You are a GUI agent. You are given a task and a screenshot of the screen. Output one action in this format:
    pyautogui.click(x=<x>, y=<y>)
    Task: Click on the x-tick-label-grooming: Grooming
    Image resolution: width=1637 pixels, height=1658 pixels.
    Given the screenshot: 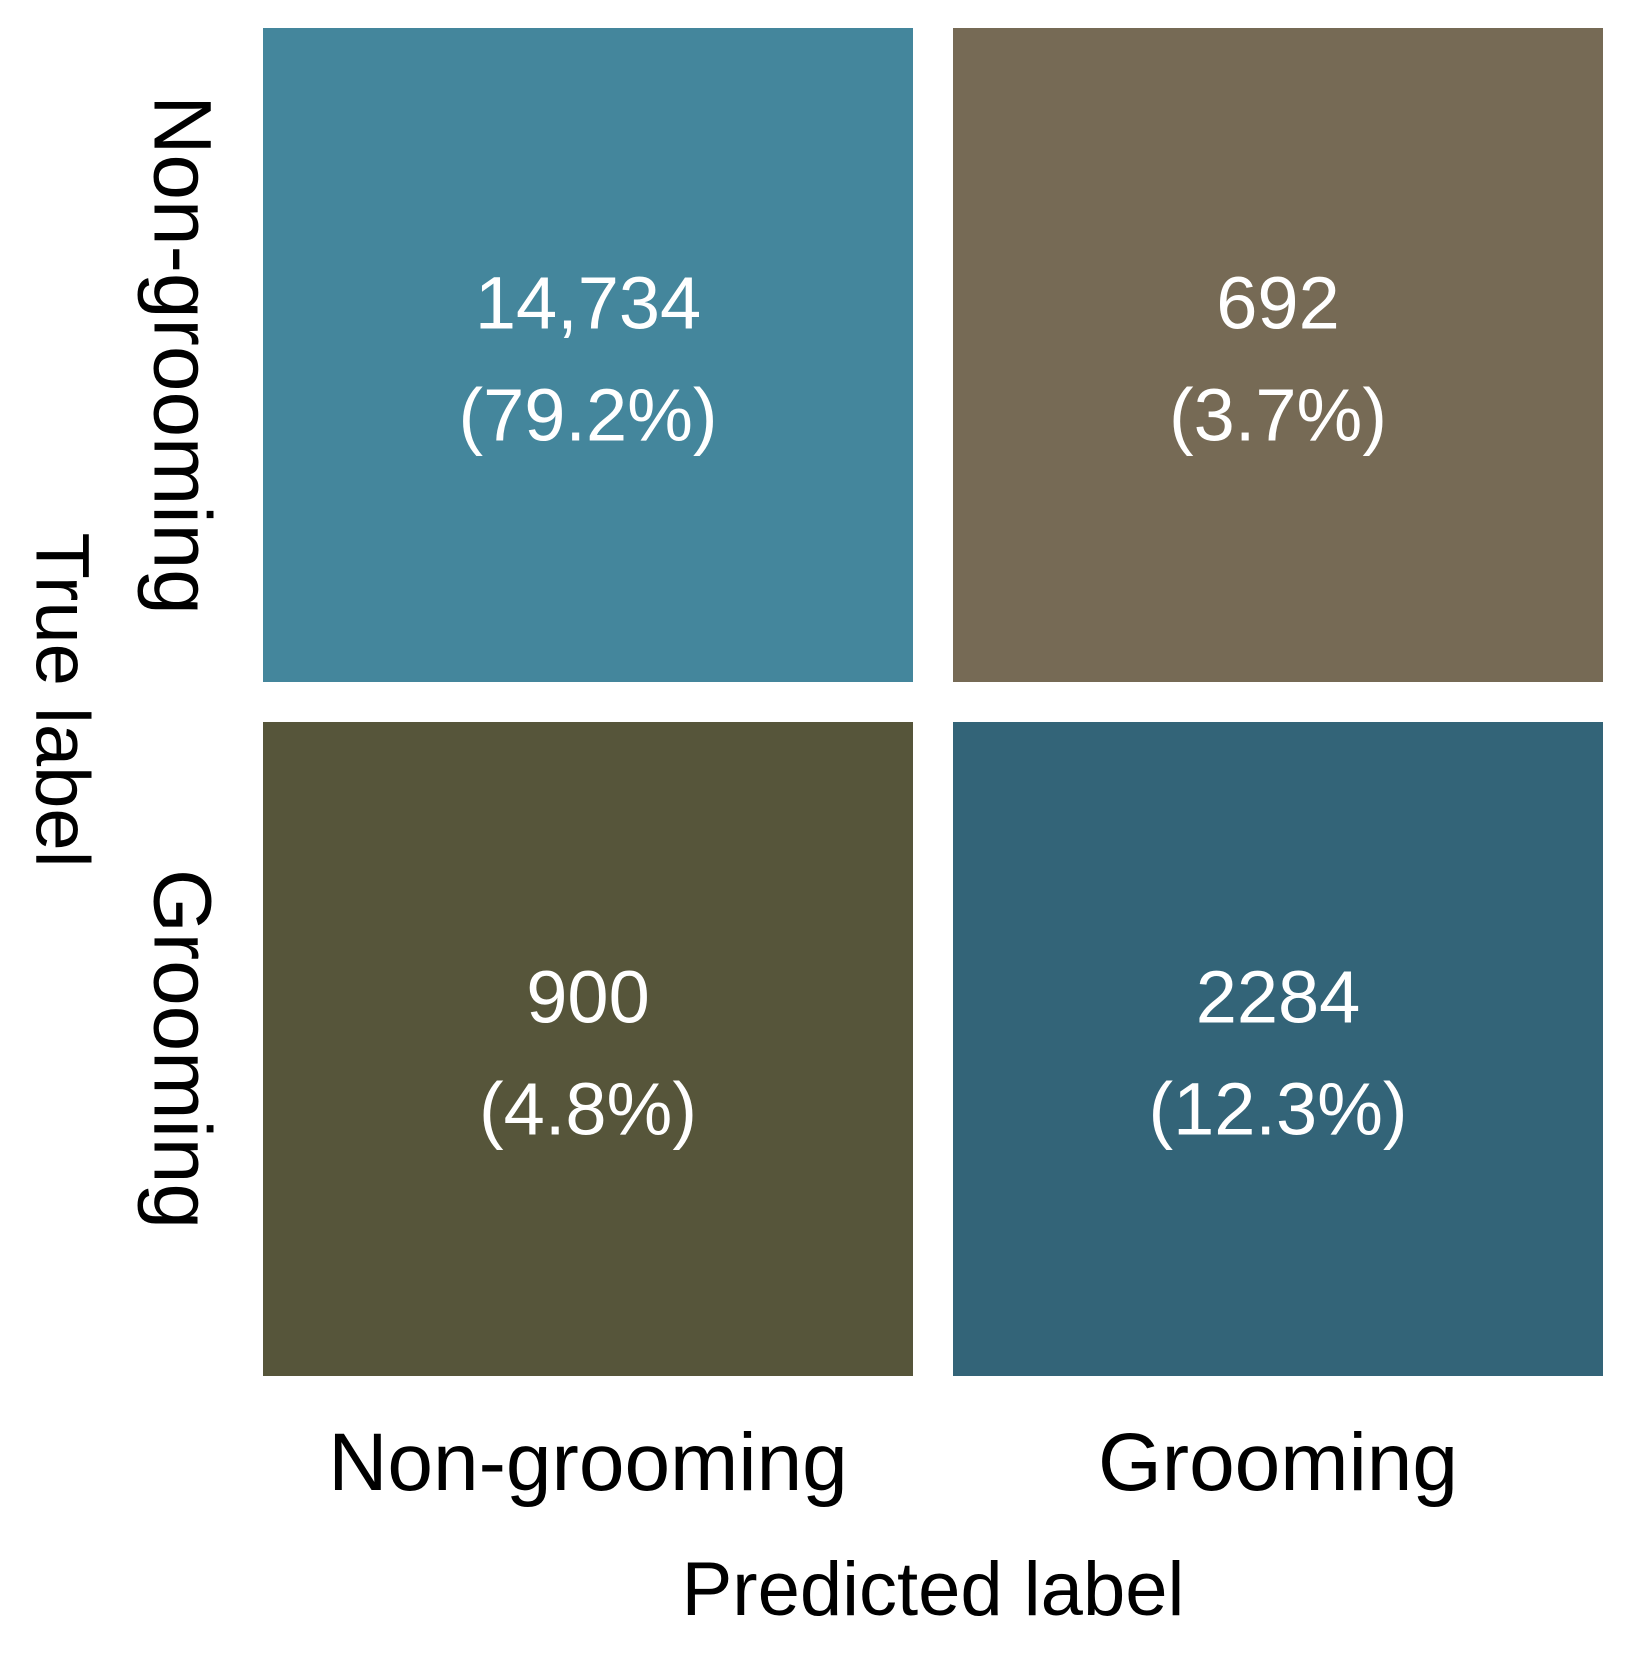 What is the action you would take?
    pyautogui.click(x=1278, y=1462)
    